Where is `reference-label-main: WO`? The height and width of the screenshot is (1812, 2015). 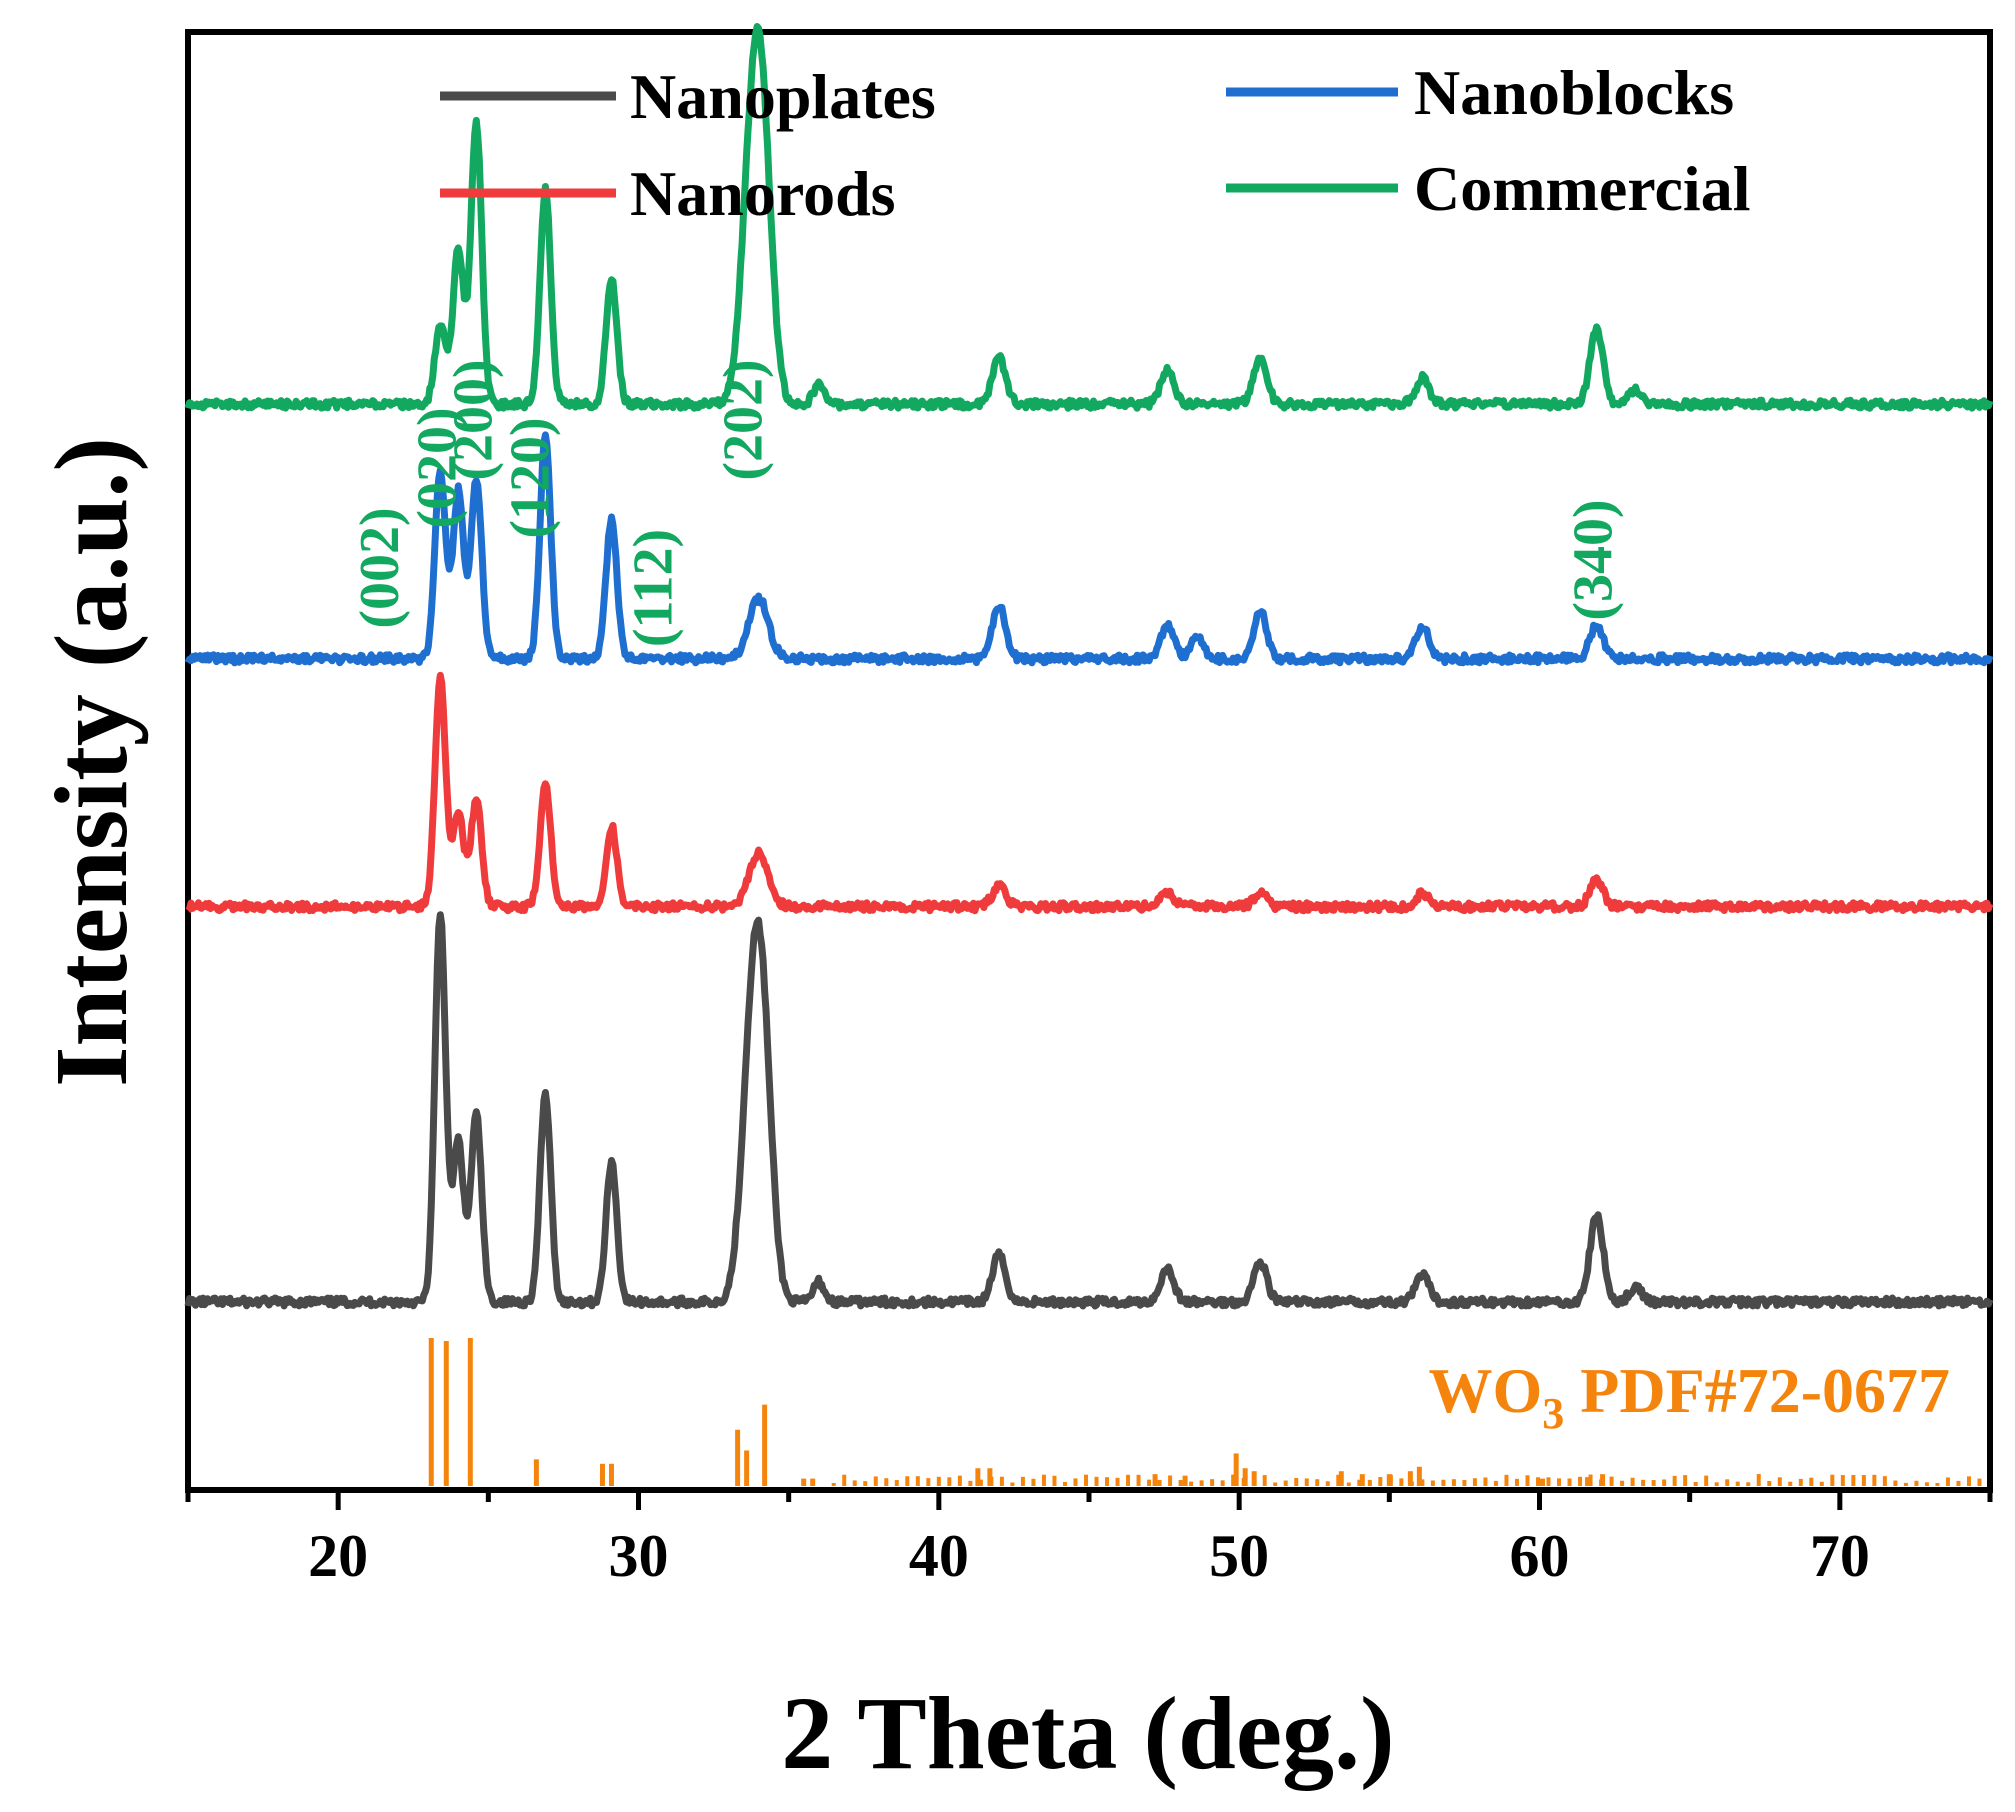 reference-label-main: WO is located at coordinates (1486, 1390).